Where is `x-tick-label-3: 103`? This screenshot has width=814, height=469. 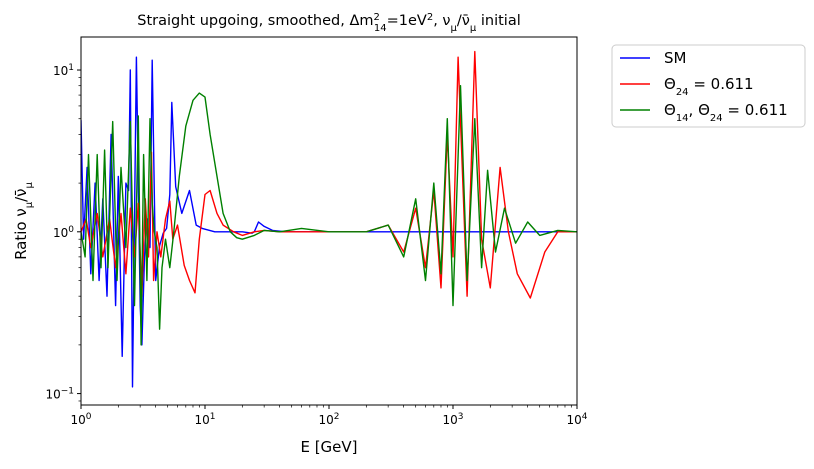
x-tick-label-3: 103 is located at coordinates (452, 419).